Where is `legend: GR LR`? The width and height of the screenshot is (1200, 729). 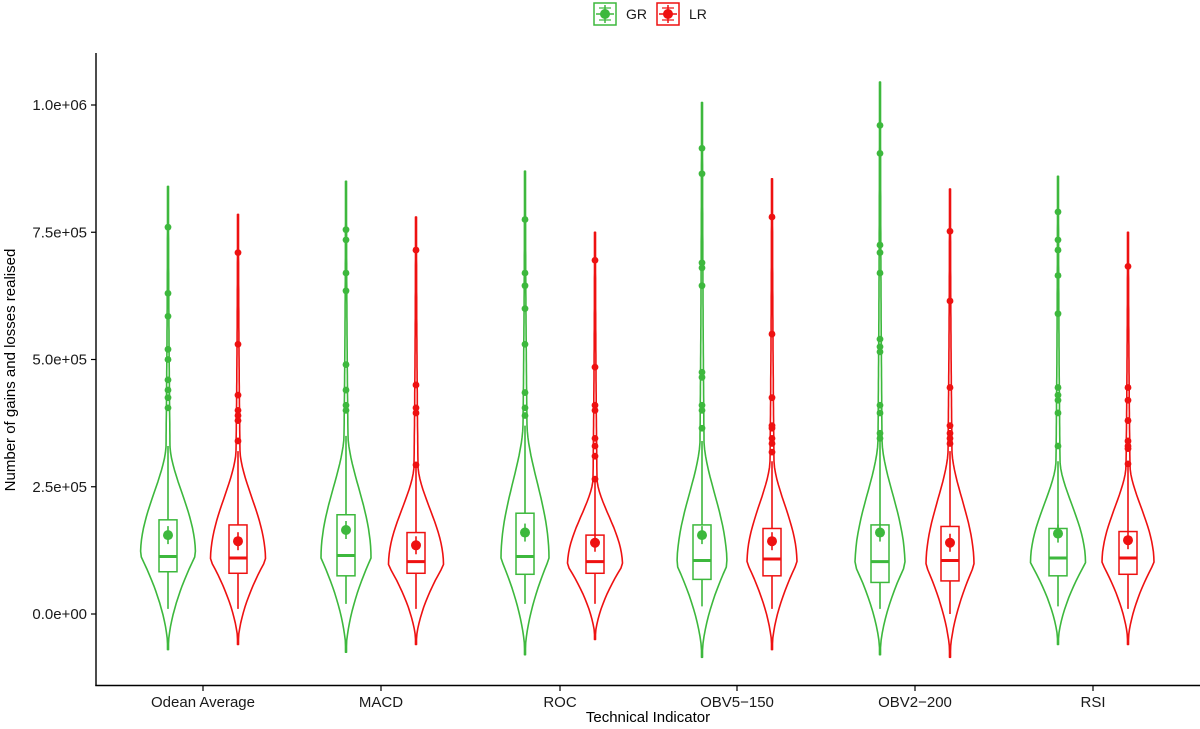
legend: GR LR is located at coordinates (650, 14).